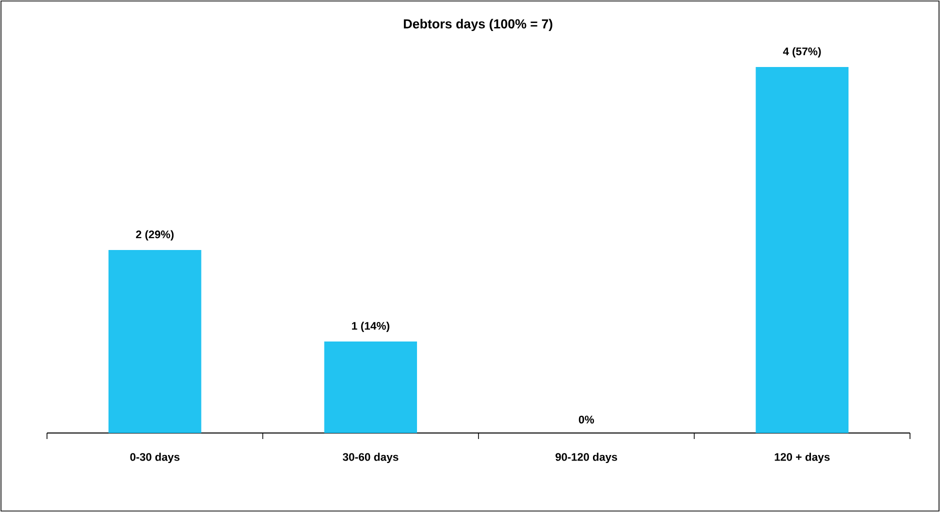 The width and height of the screenshot is (940, 512). What do you see at coordinates (587, 458) in the screenshot?
I see `x-tick-label: 90-120 days` at bounding box center [587, 458].